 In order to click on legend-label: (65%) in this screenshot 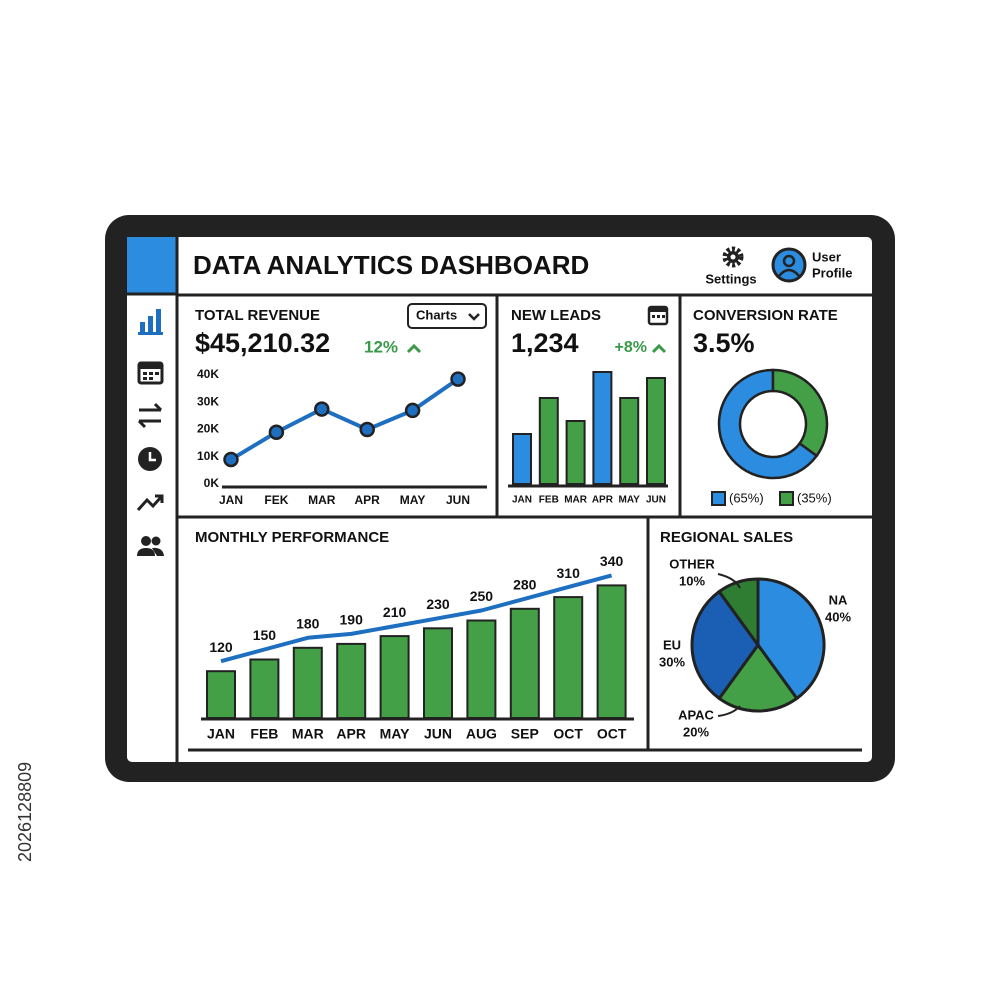, I will do `click(746, 497)`.